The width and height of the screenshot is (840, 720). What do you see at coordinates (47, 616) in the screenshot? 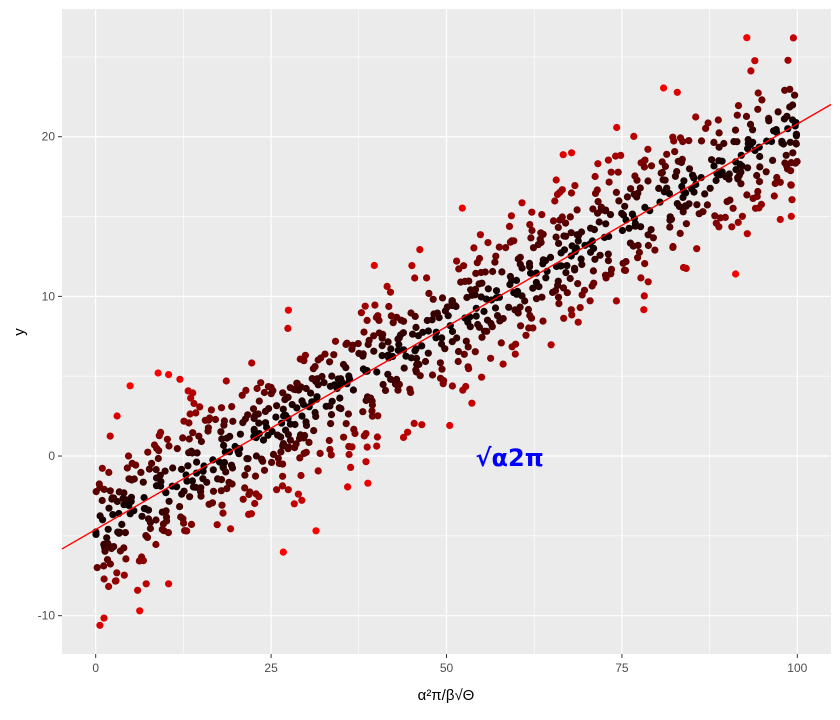
I see `y-tick-label: -10` at bounding box center [47, 616].